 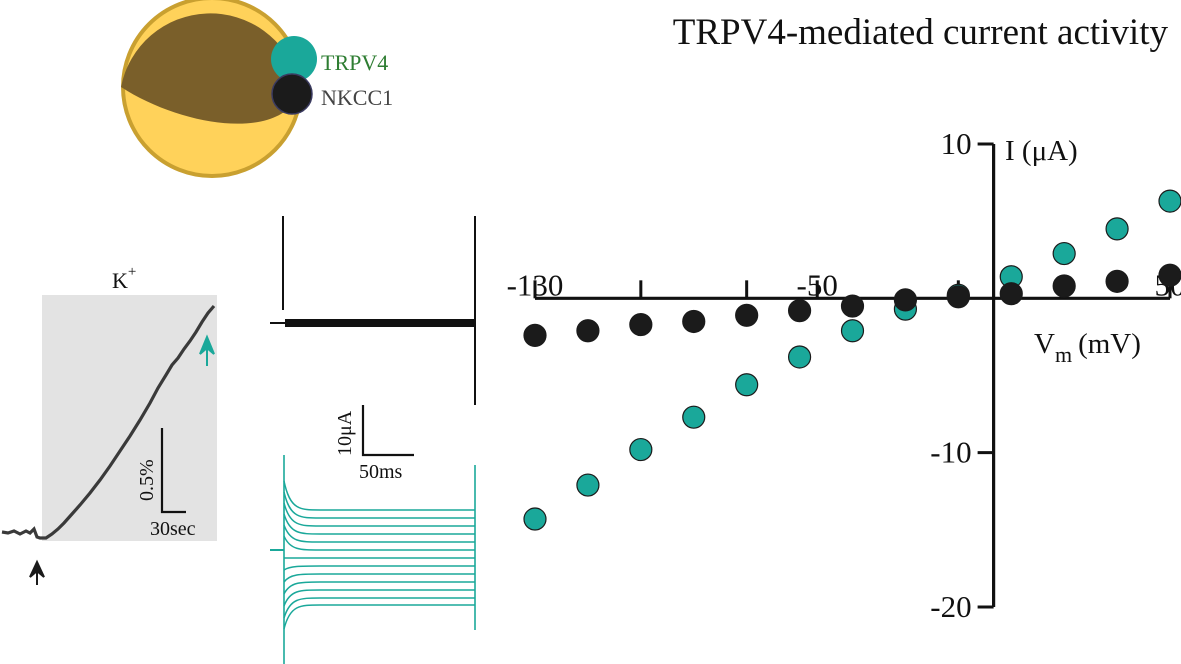 I want to click on y-tick-label: 10, so click(x=956, y=143).